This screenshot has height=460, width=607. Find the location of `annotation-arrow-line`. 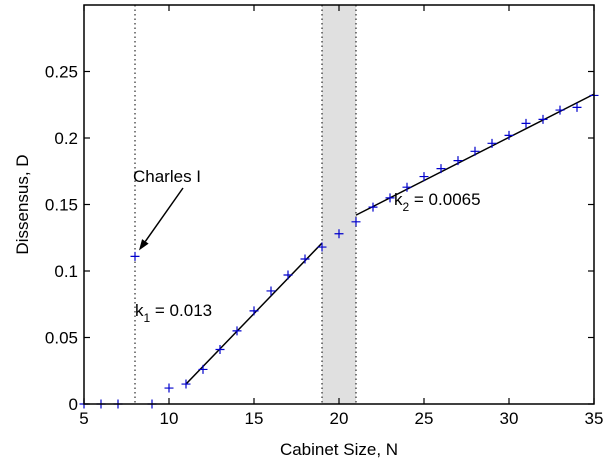

annotation-arrow-line is located at coordinates (164, 214).